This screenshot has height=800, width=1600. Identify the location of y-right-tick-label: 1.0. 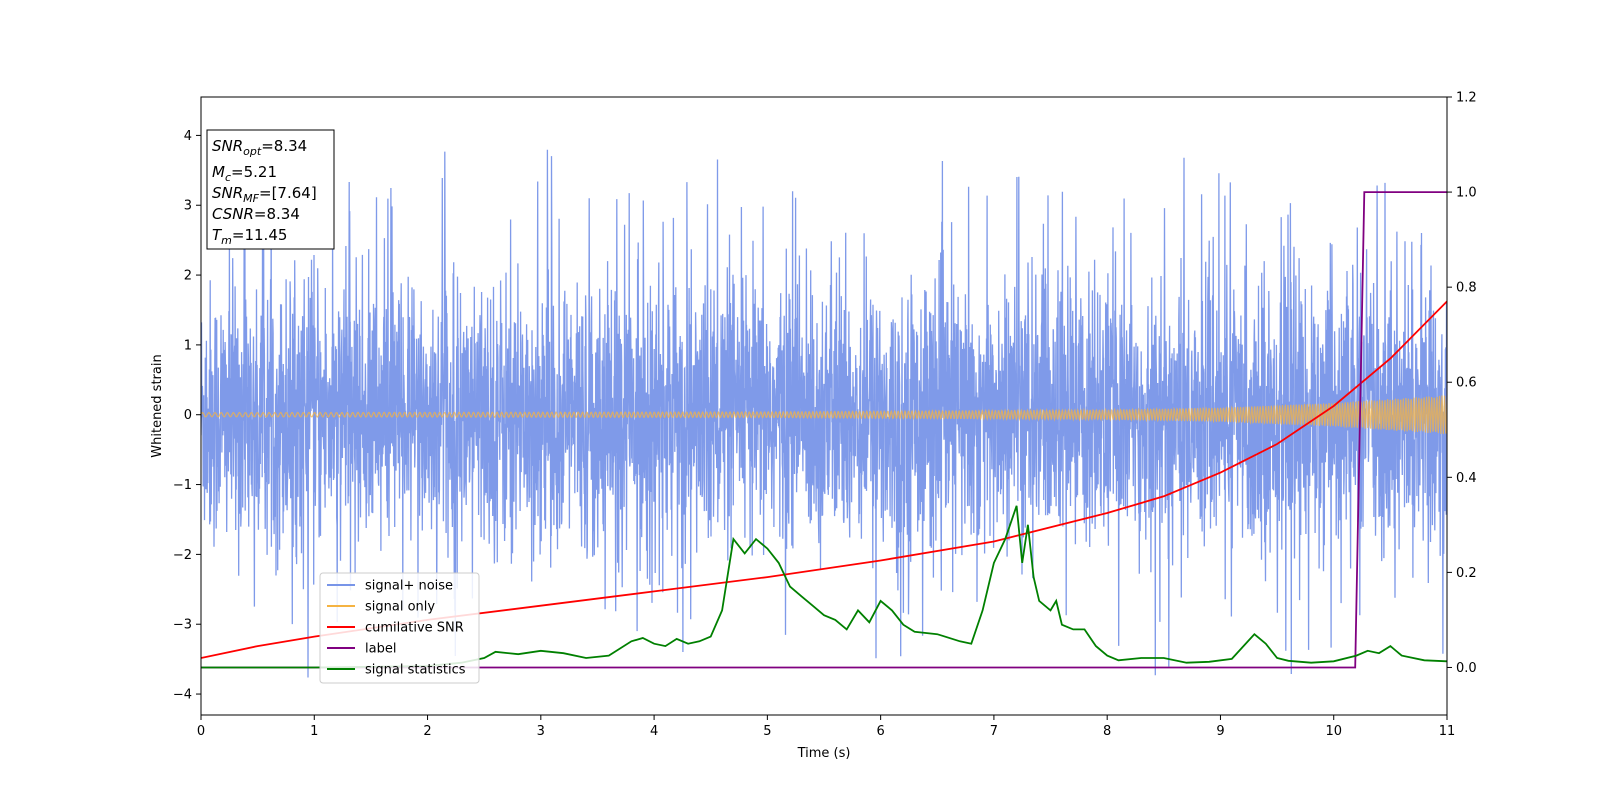
(1466, 193).